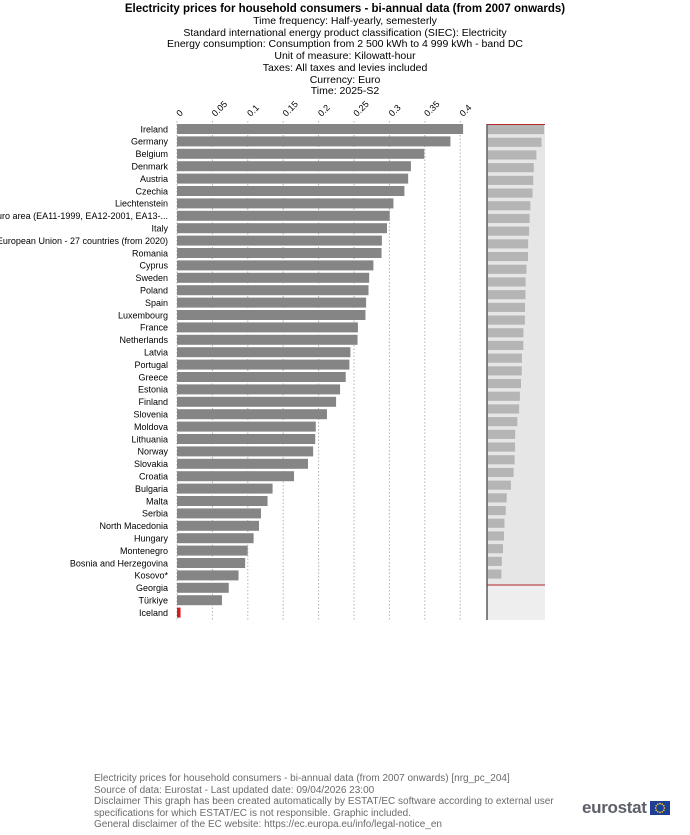 Image resolution: width=690 pixels, height=835 pixels. What do you see at coordinates (153, 377) in the screenshot?
I see `category-label: Greece` at bounding box center [153, 377].